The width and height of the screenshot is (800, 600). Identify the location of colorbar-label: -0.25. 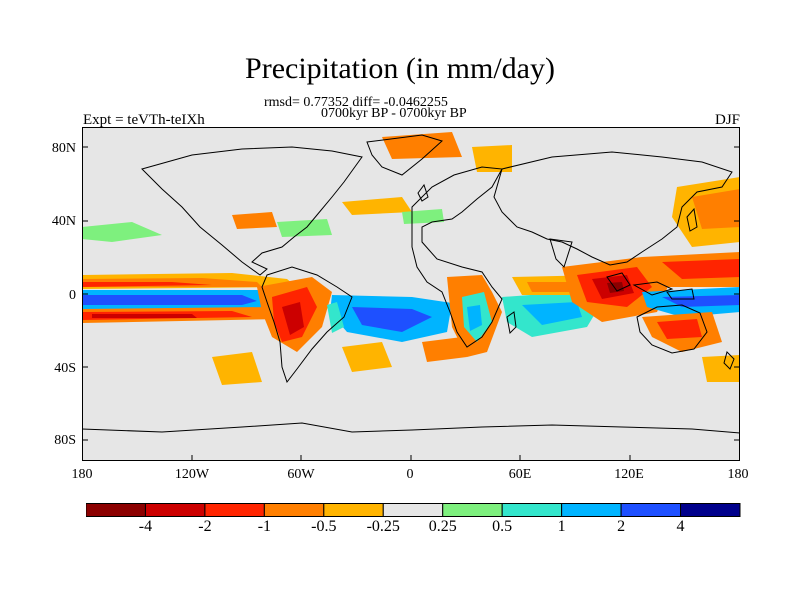
(383, 526).